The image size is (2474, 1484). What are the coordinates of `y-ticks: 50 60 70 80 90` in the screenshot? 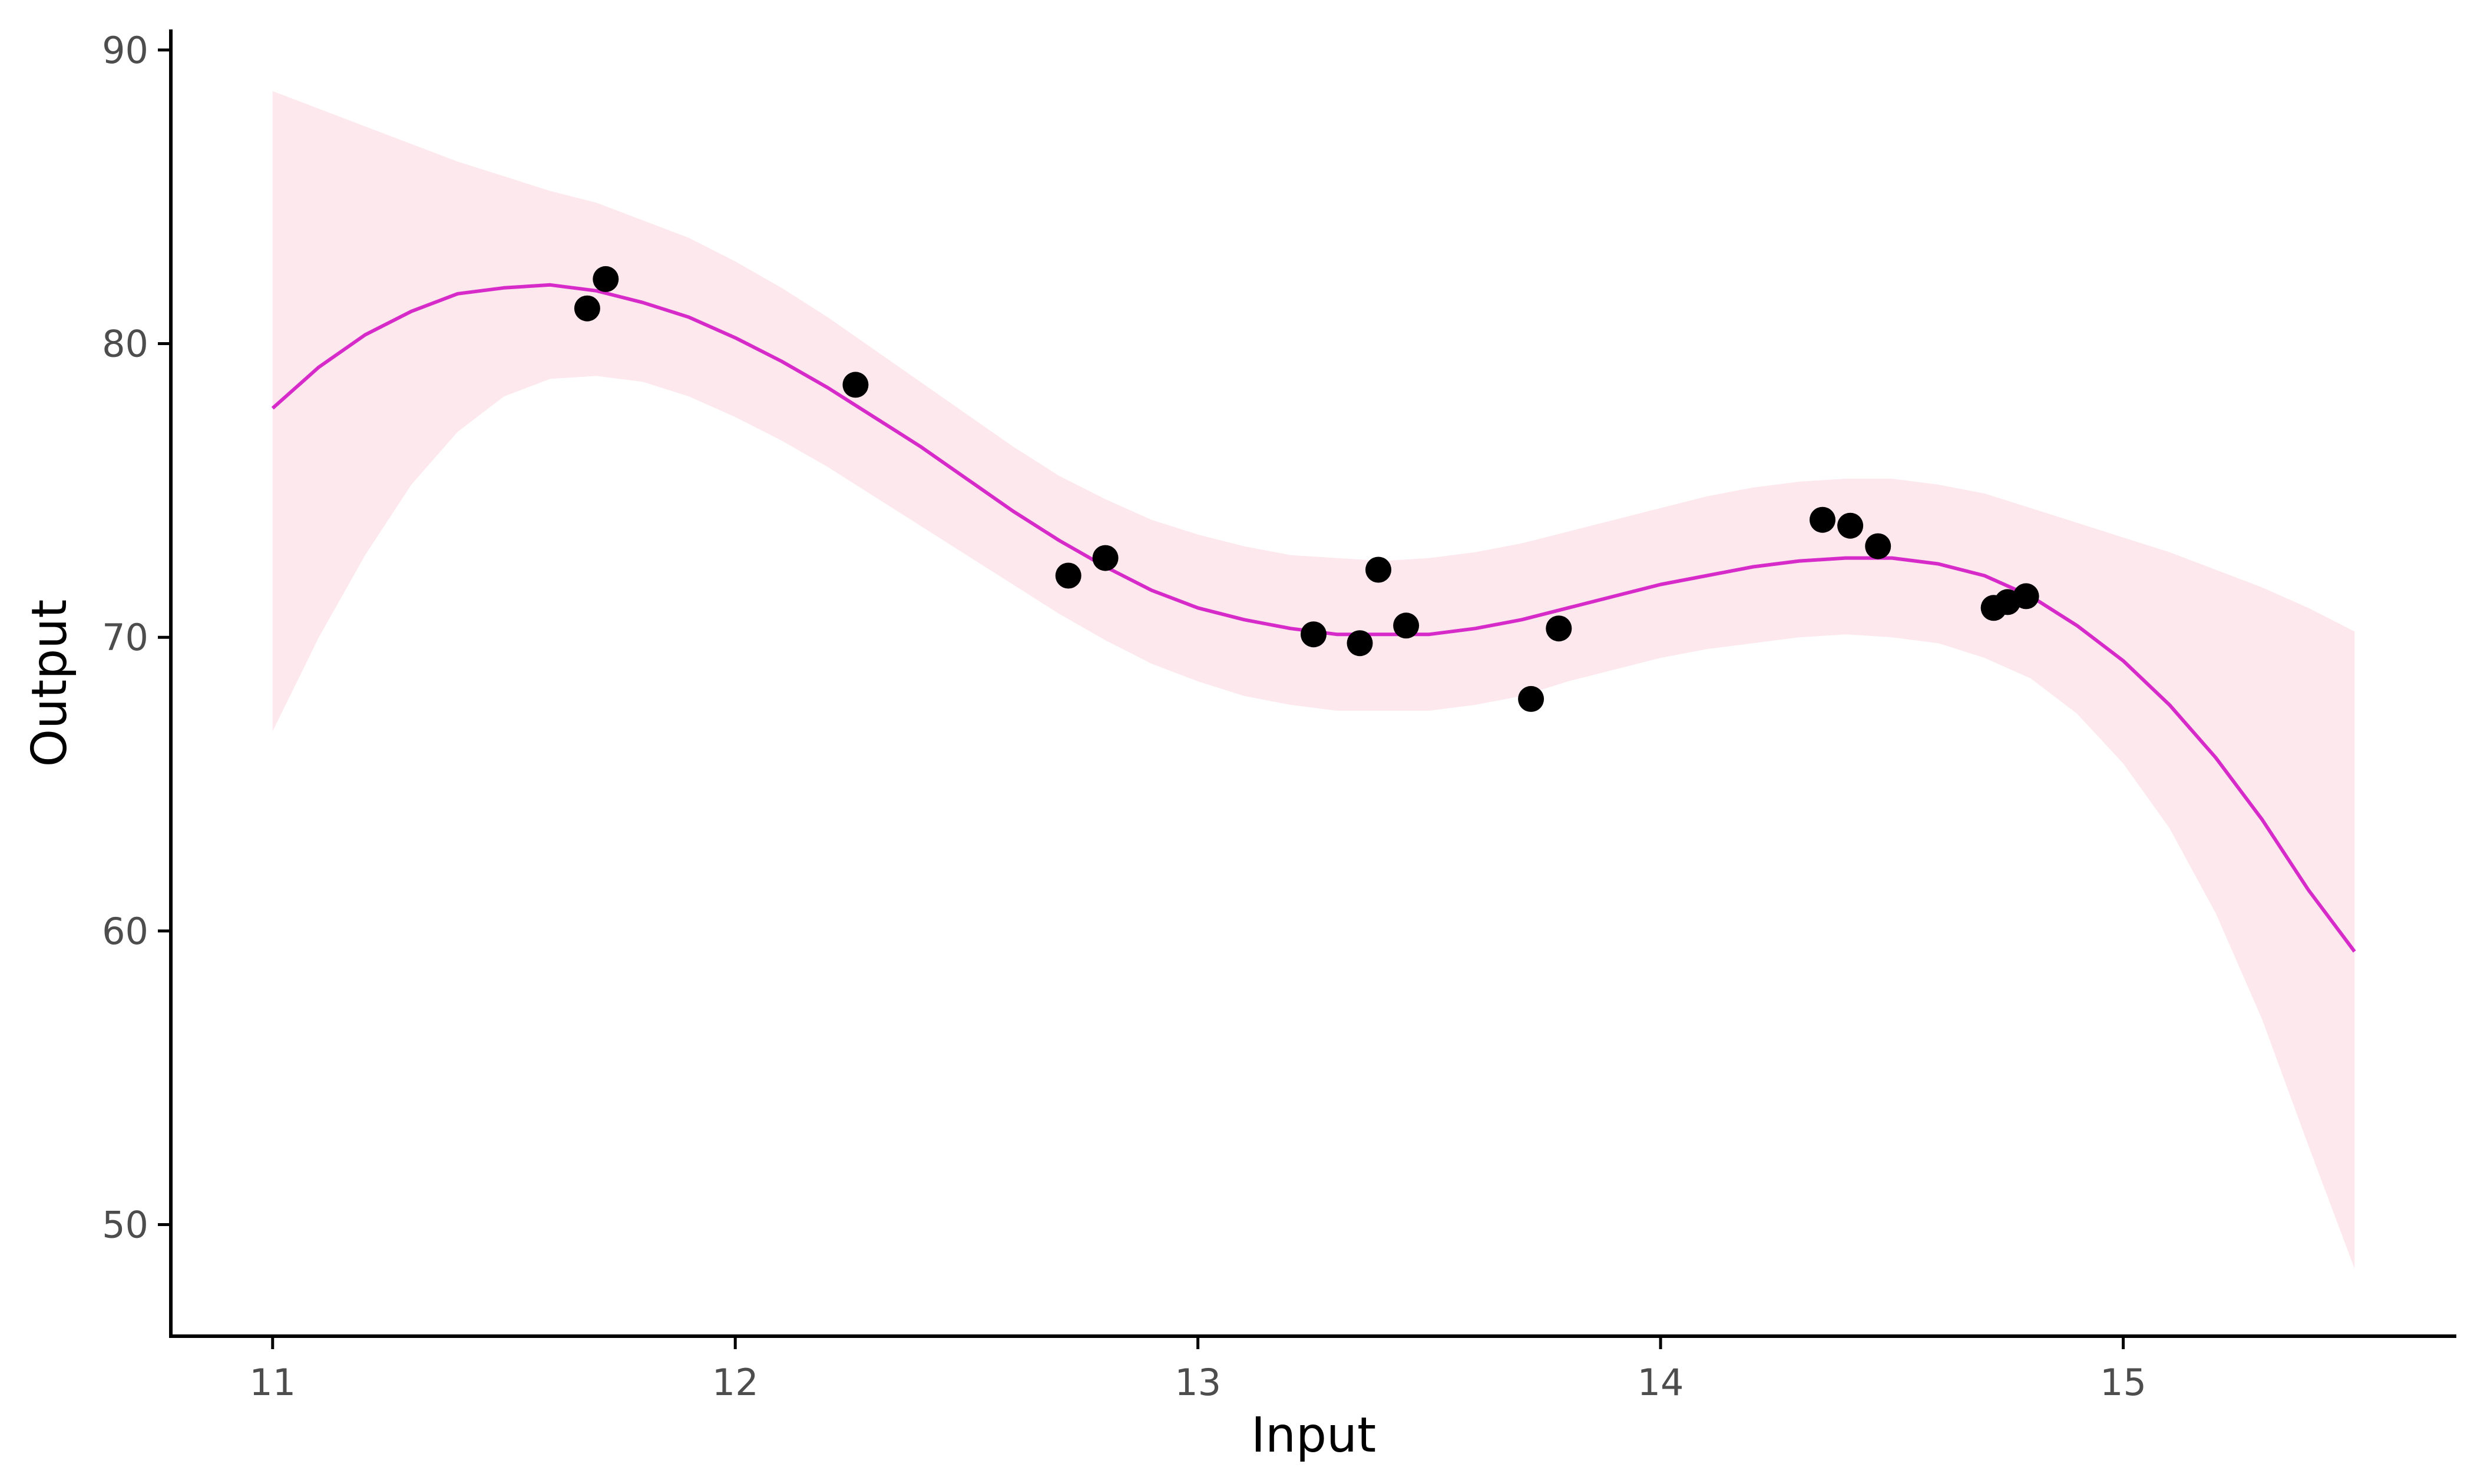 It's located at (136, 638).